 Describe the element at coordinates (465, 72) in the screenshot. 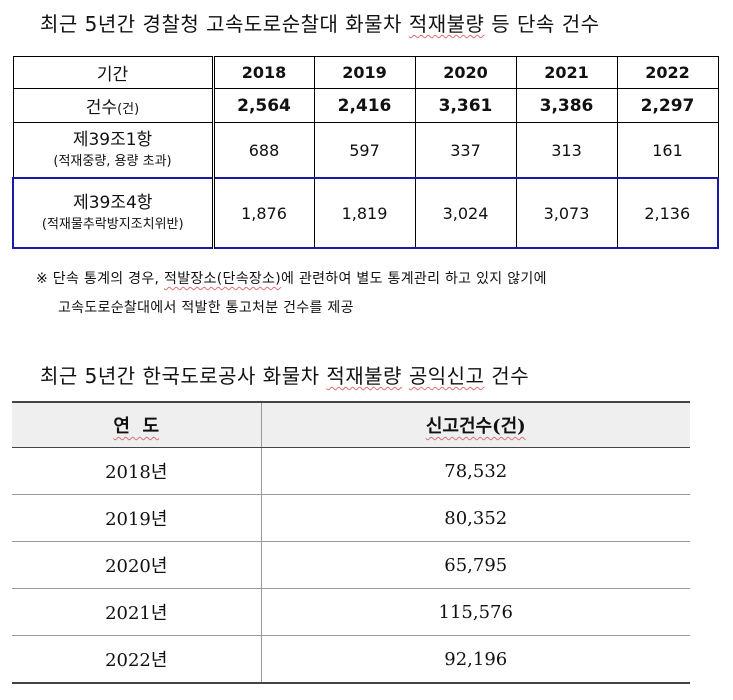

I see `table1-year: 2020` at that location.